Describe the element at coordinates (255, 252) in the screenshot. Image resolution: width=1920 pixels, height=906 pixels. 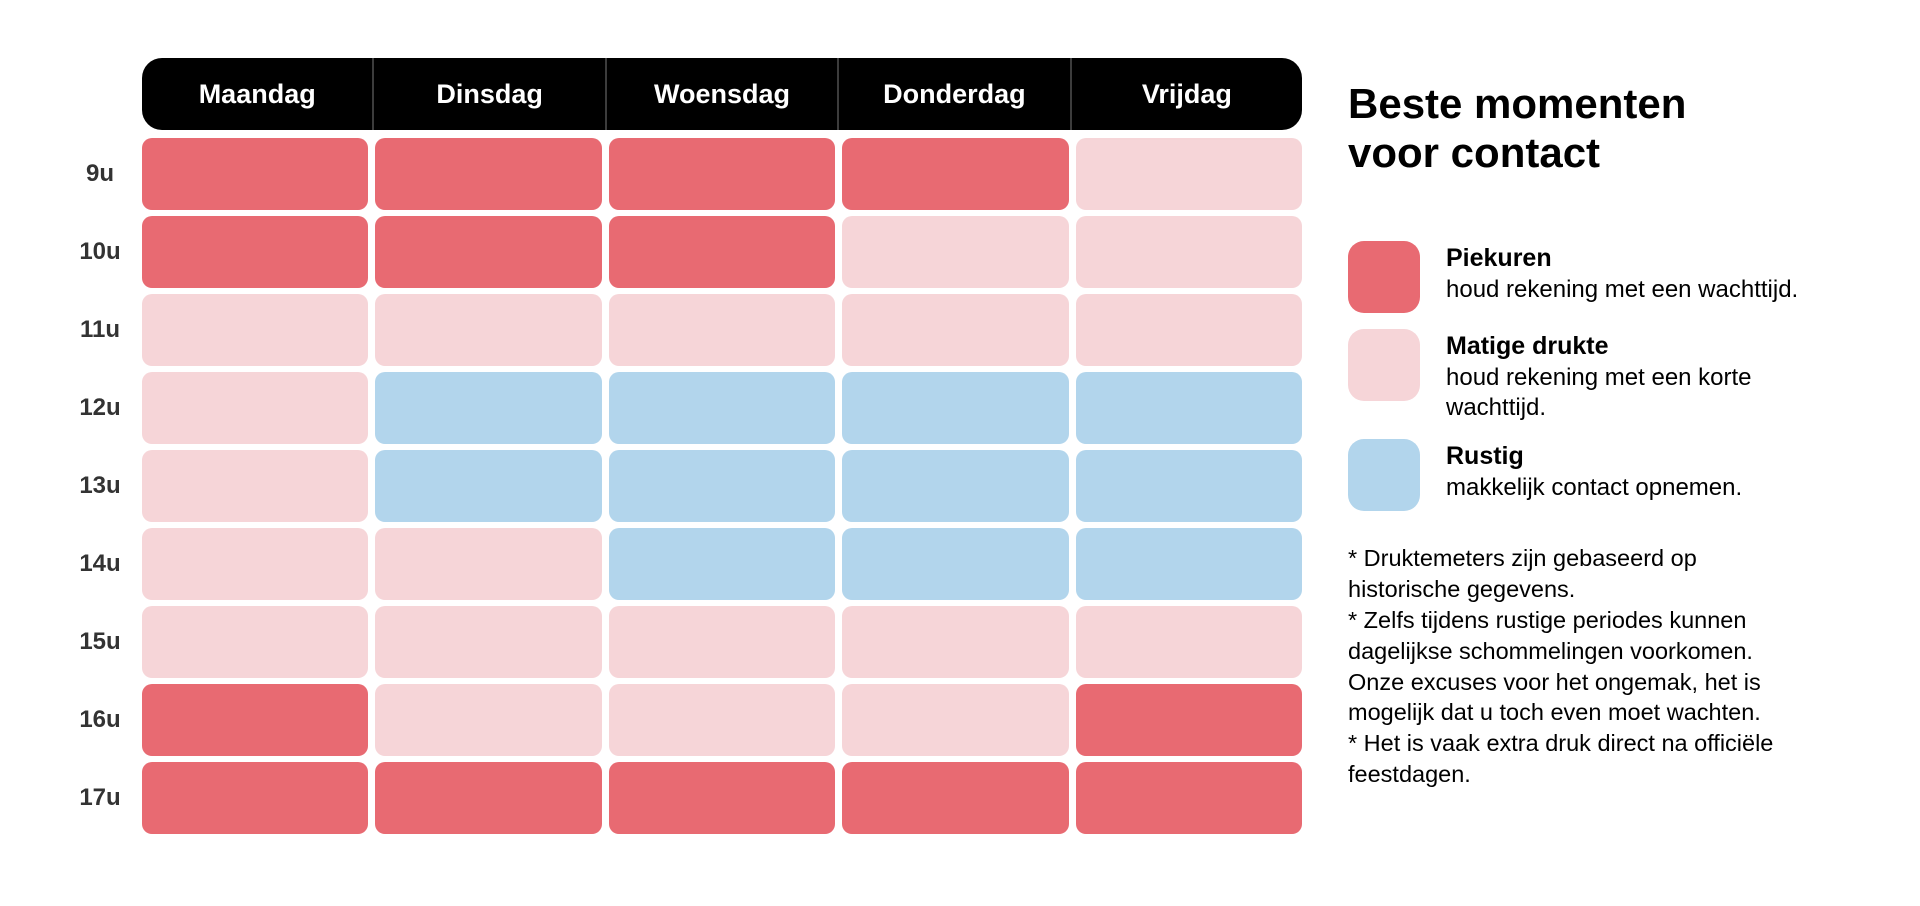
I see `heatmap-cell-maandag-10u` at that location.